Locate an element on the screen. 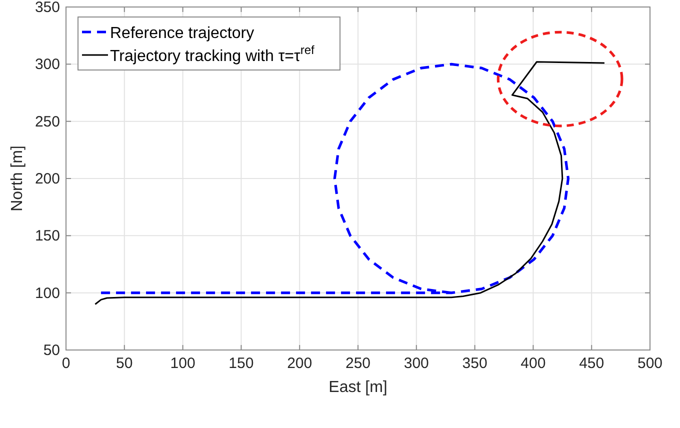 Image resolution: width=680 pixels, height=428 pixels. y-tick-label: 250 is located at coordinates (47, 121).